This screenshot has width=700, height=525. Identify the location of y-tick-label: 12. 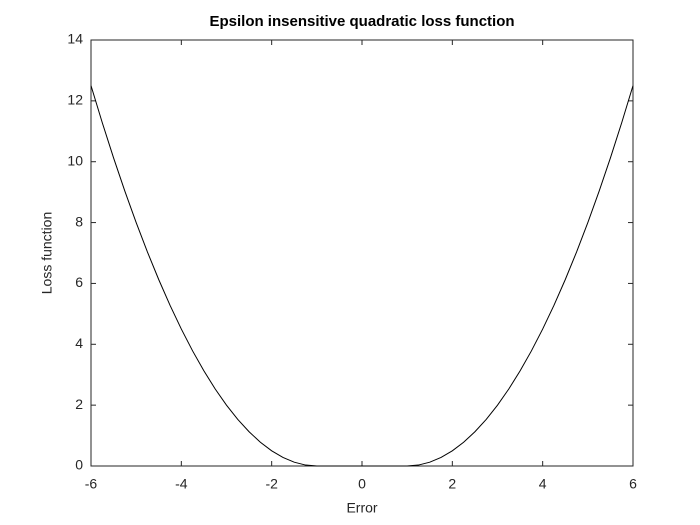
(75, 100).